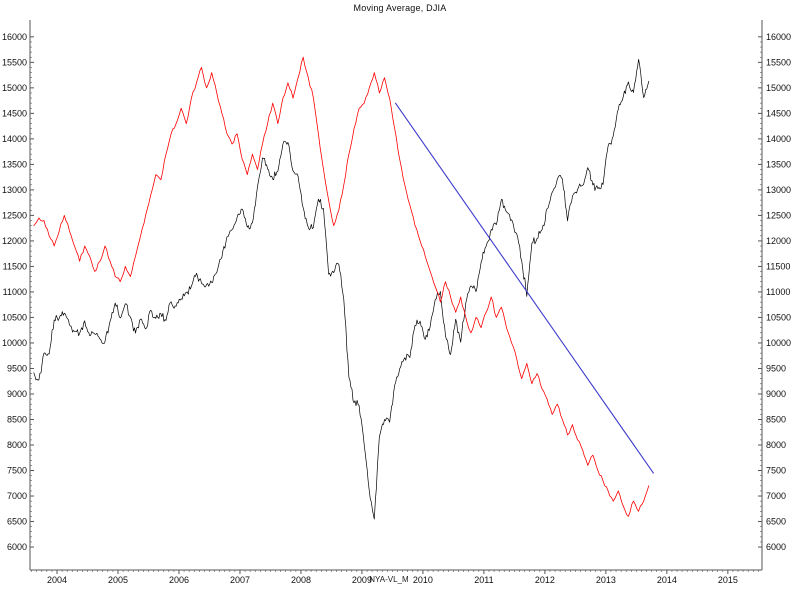 The image size is (800, 592). Describe the element at coordinates (17, 368) in the screenshot. I see `y-axis-label-left: 9500` at that location.